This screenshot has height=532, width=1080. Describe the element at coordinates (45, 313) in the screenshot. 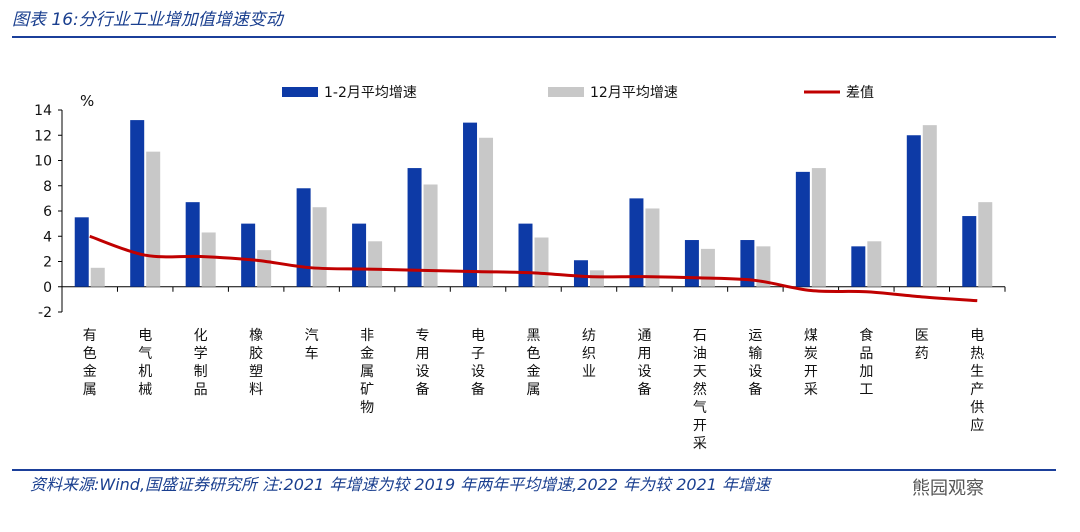

I see `y-tick-label: -2` at that location.